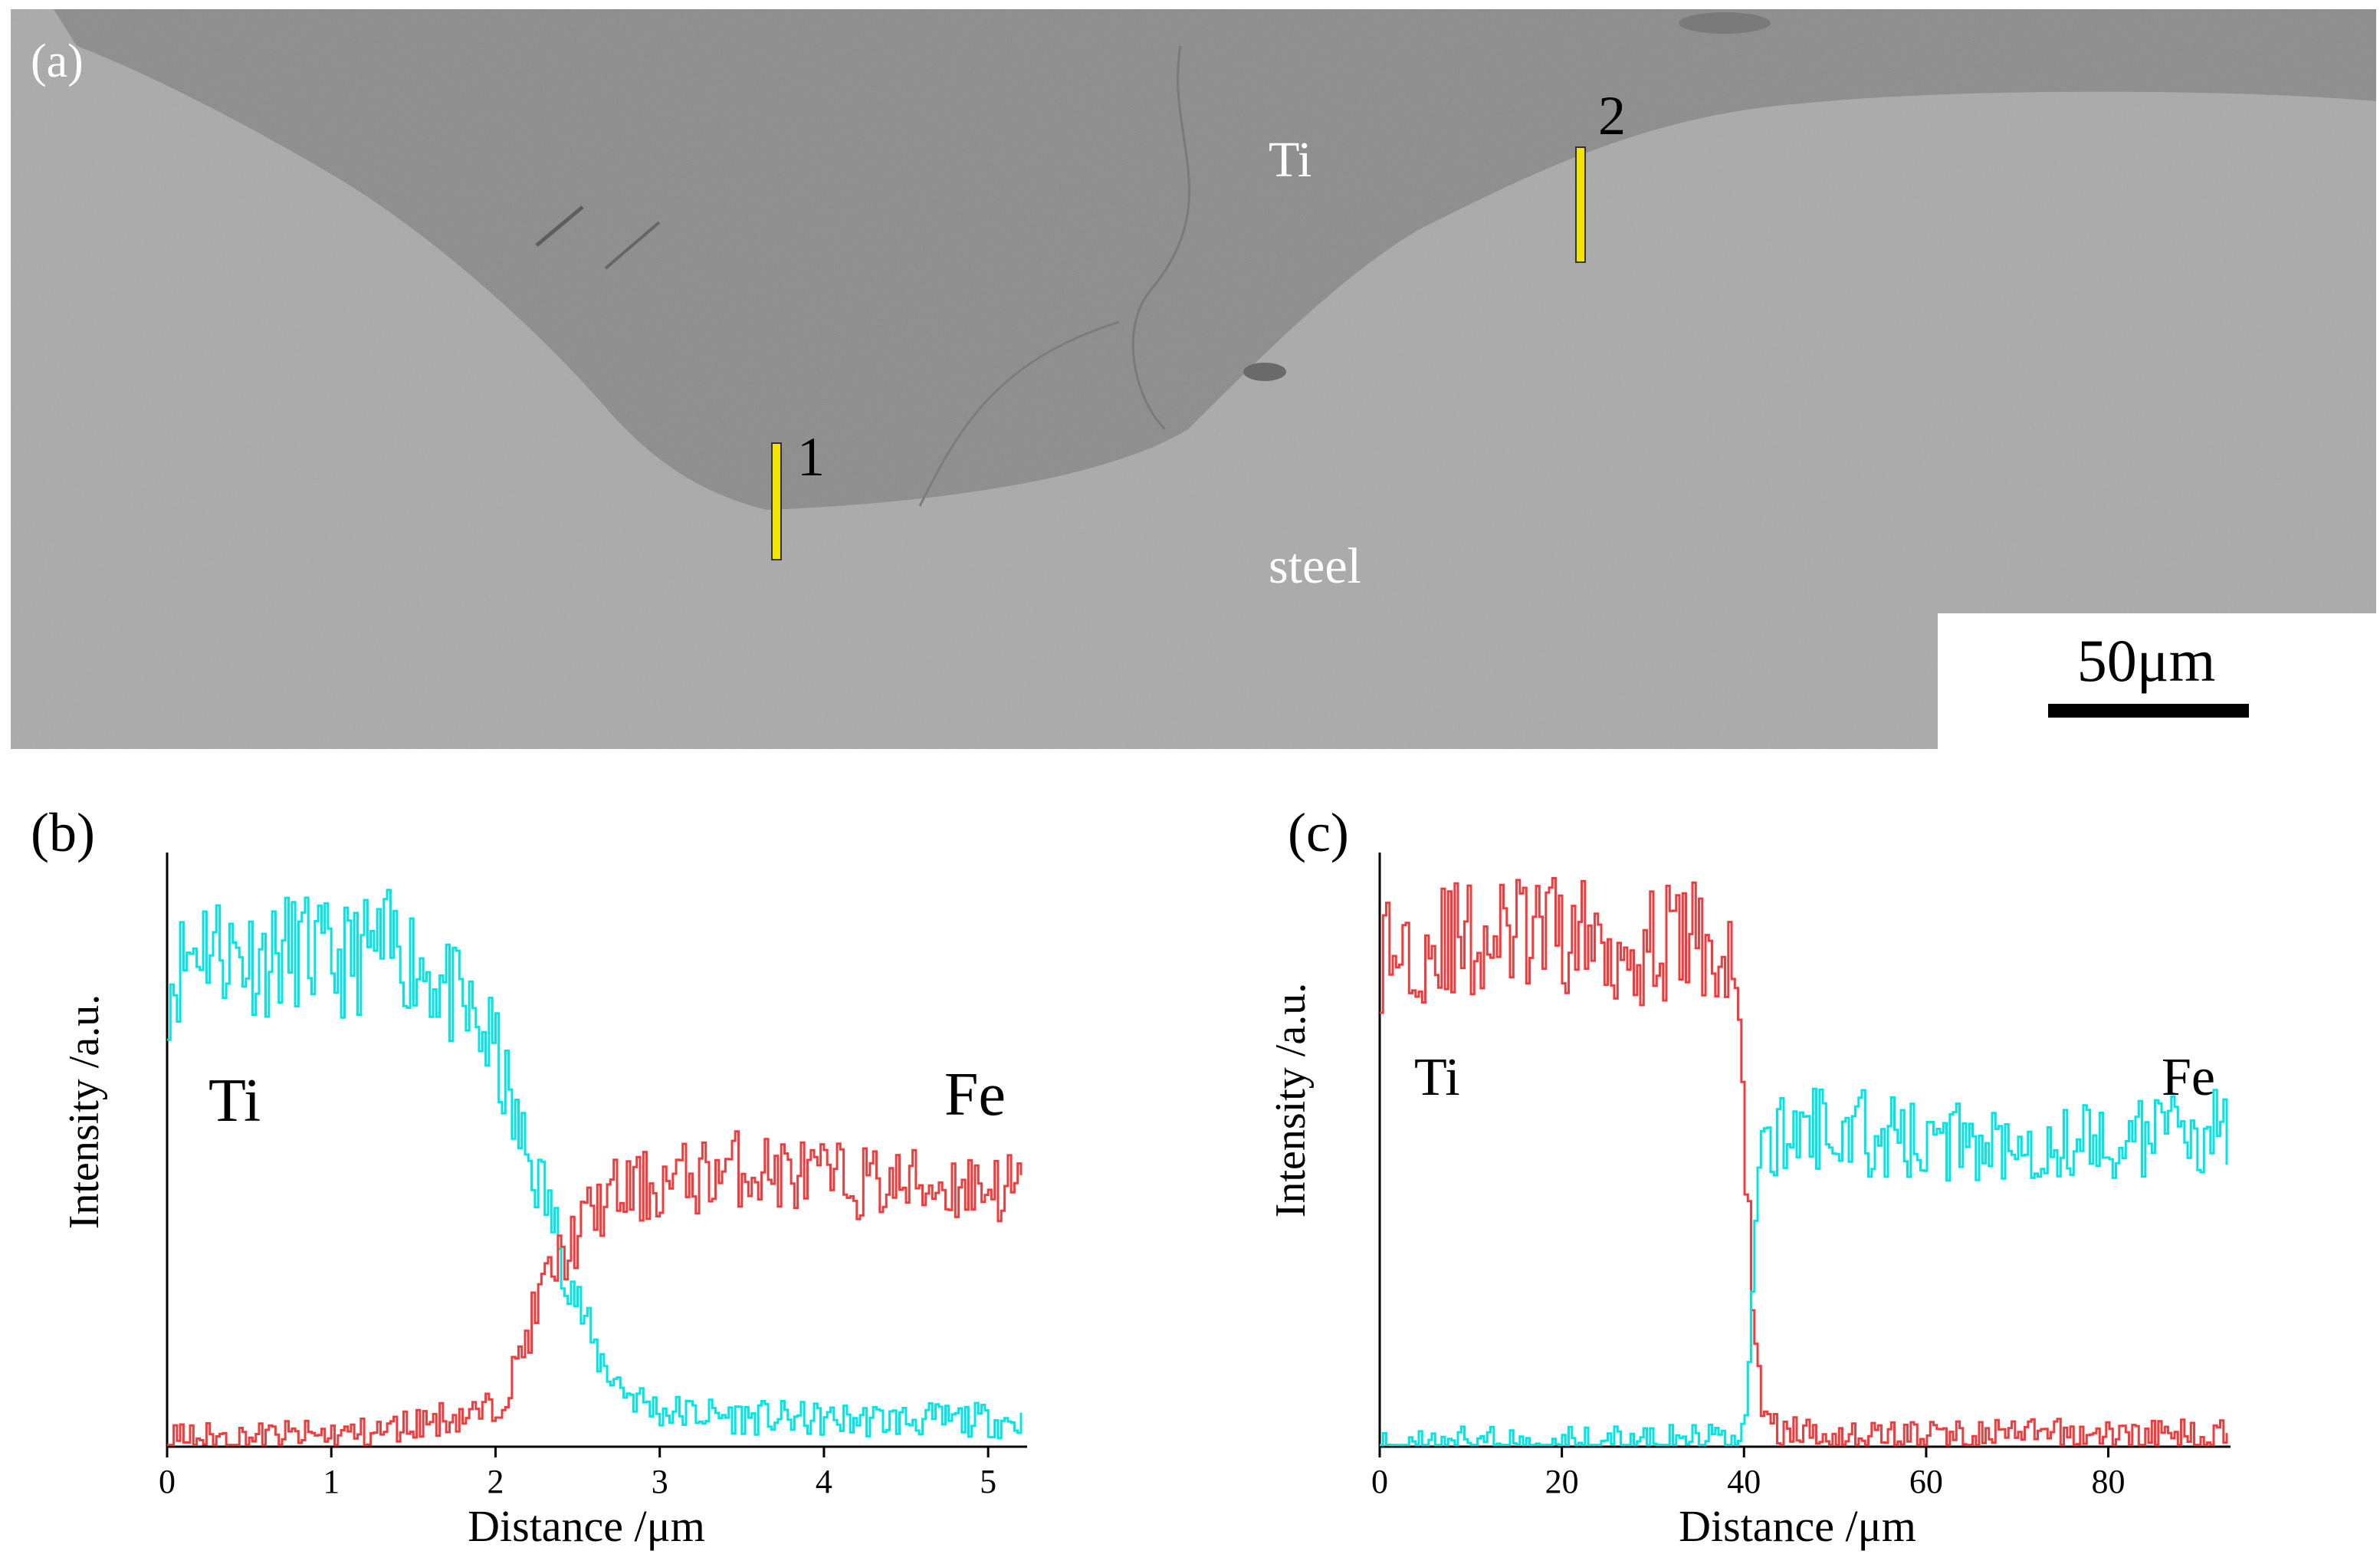 This screenshot has width=2380, height=1564. What do you see at coordinates (1291, 1100) in the screenshot?
I see `panel-c-ylabel: Intensity /a.u.` at bounding box center [1291, 1100].